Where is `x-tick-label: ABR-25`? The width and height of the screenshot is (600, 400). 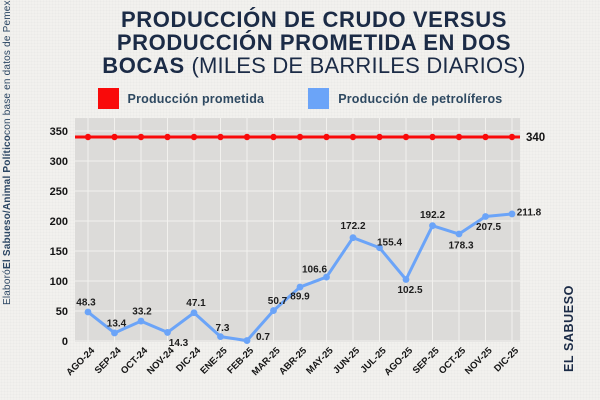 x-tick-label: ABR-25 is located at coordinates (293, 361).